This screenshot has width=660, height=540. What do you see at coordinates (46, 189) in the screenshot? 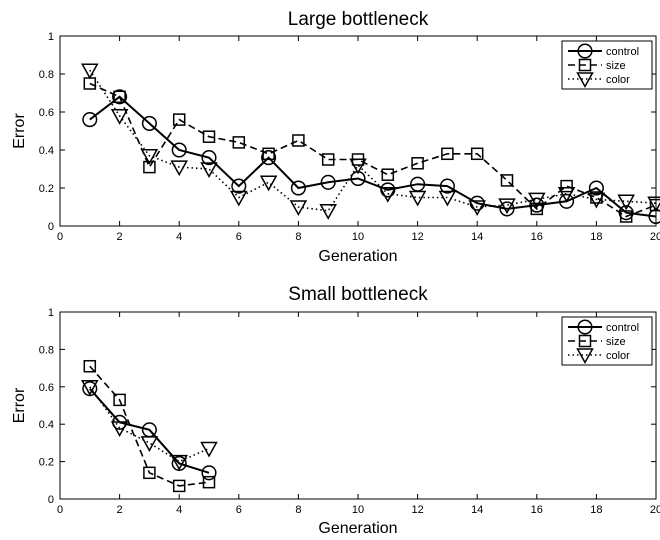
I see `y-tick-label: 0.2` at bounding box center [46, 189].